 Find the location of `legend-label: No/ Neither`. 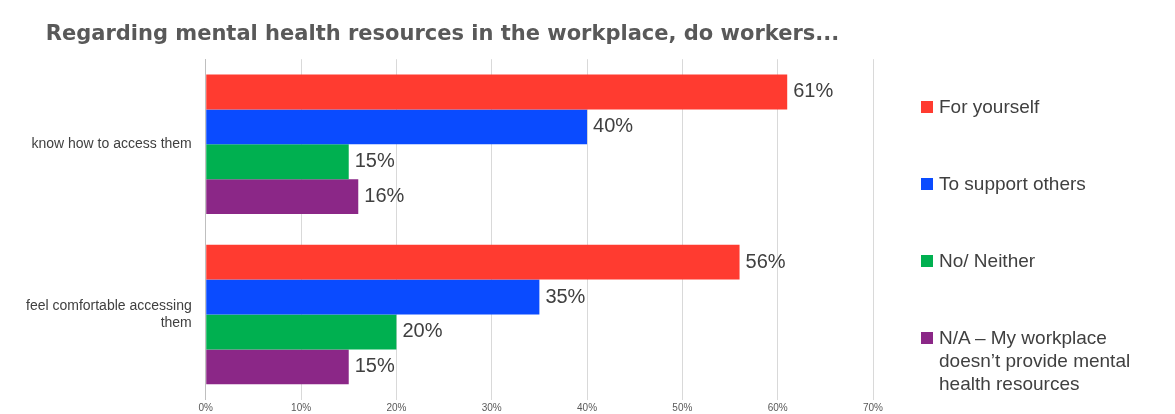

legend-label: No/ Neither is located at coordinates (987, 260).